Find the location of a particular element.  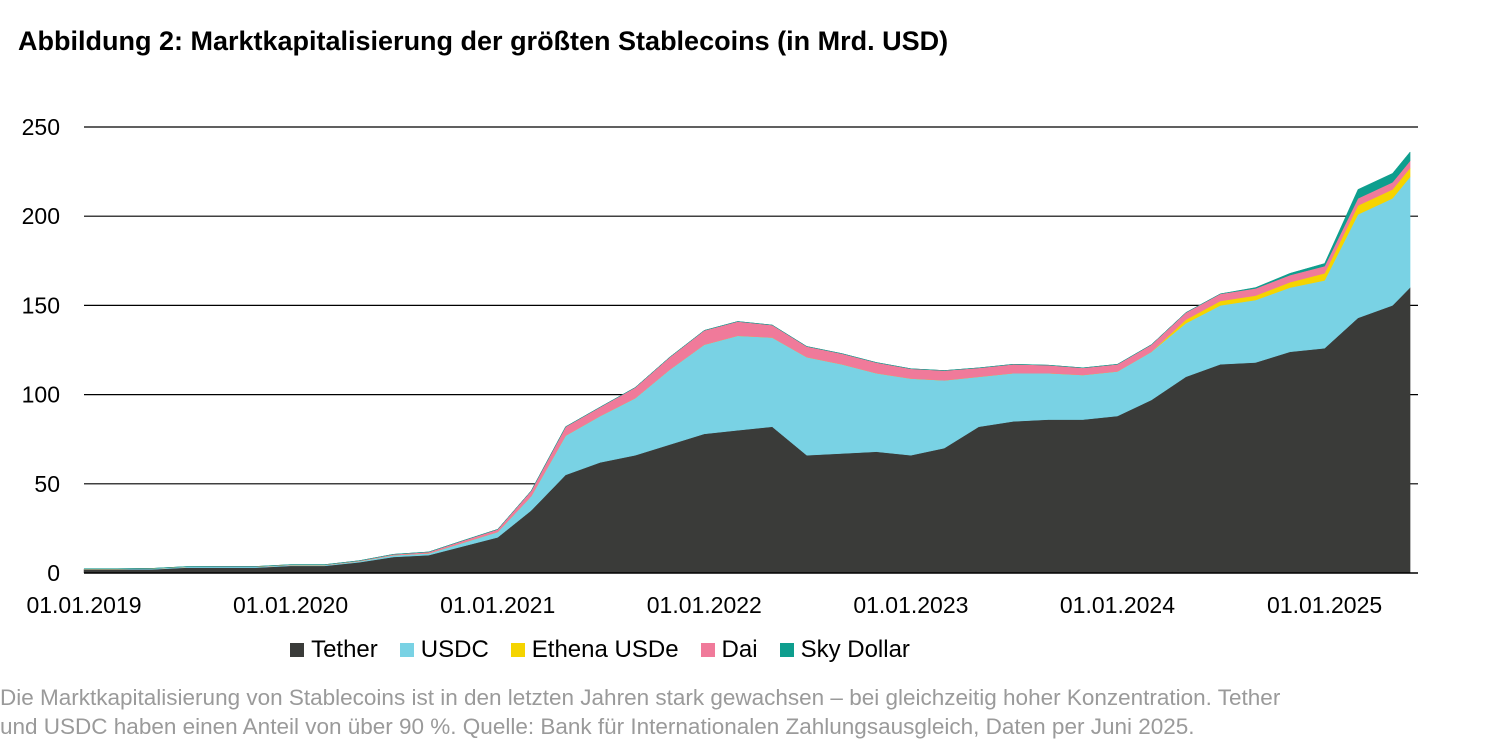

legend-swatch-usdc is located at coordinates (406, 650).